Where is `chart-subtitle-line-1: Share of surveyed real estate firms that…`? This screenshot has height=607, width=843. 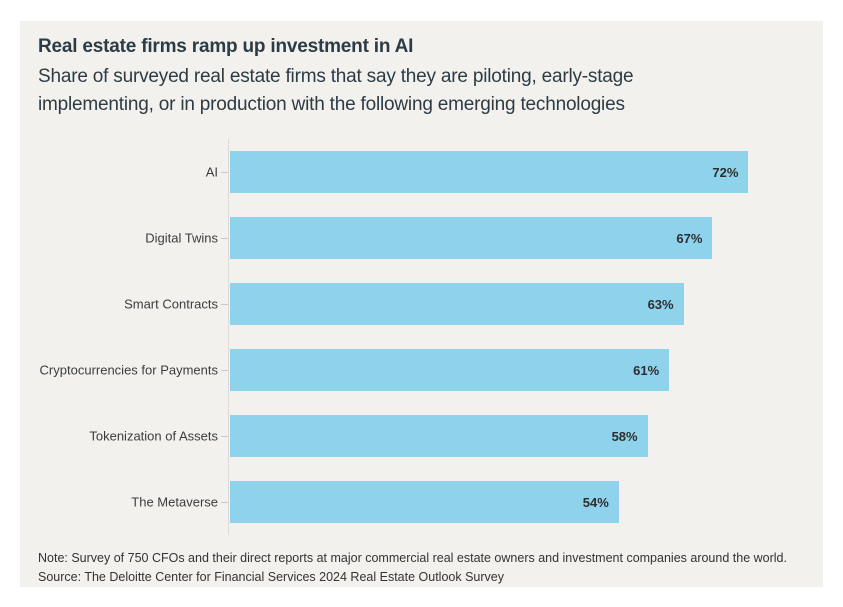 chart-subtitle-line-1: Share of surveyed real estate firms that… is located at coordinates (336, 76).